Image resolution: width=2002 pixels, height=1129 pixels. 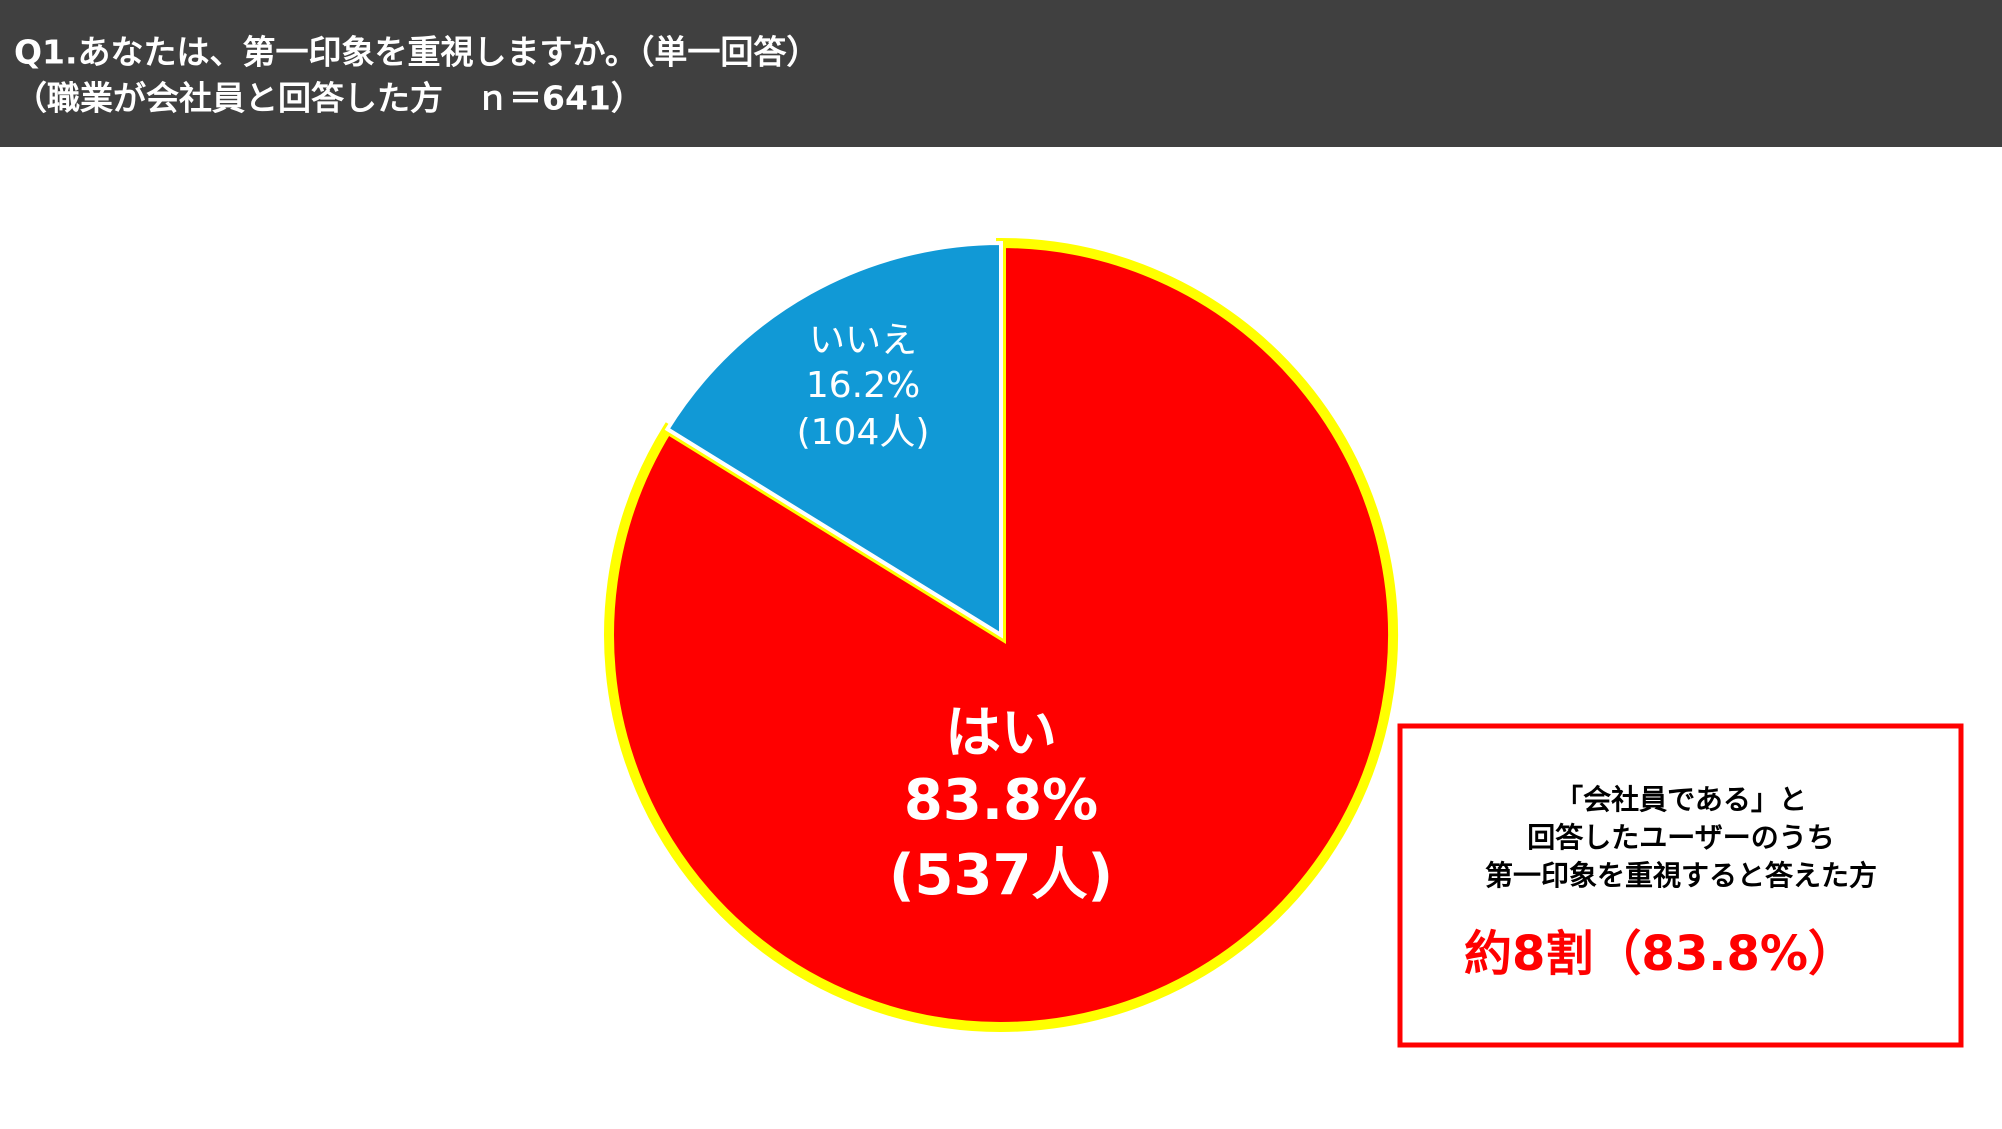 I want to click on slice-category: いいえ, so click(x=863, y=340).